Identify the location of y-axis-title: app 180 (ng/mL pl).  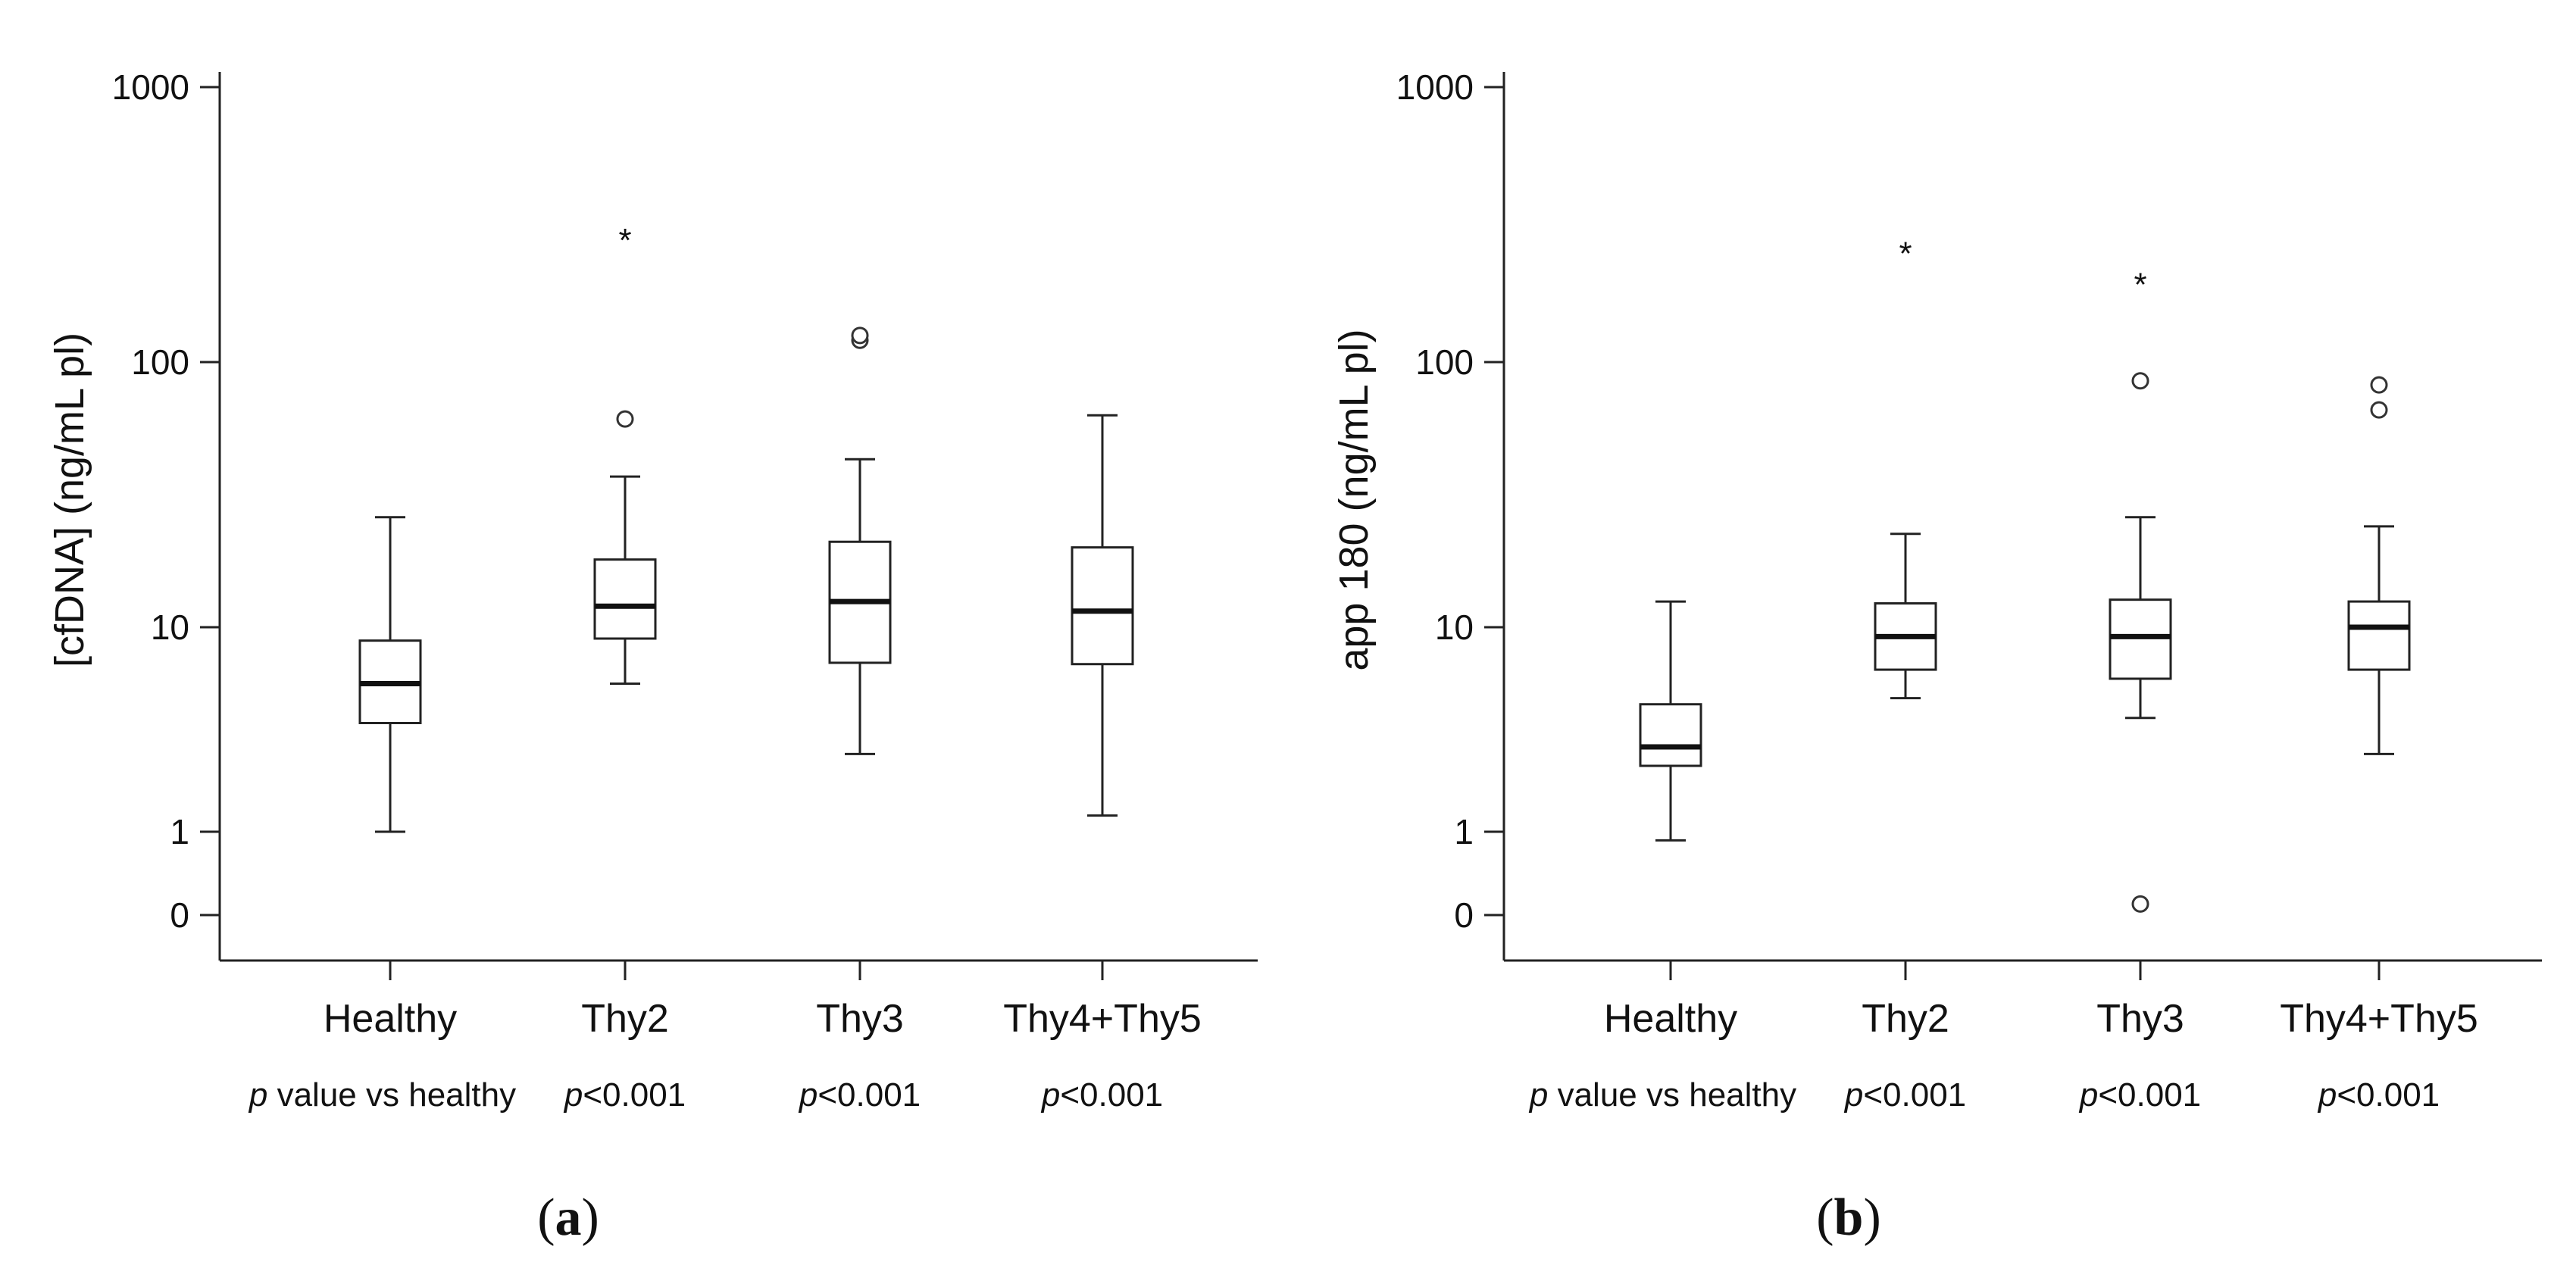
(1354, 499).